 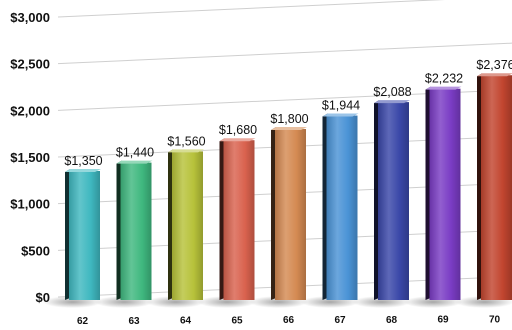 I want to click on y-tick-label: $2,000, so click(x=30, y=110).